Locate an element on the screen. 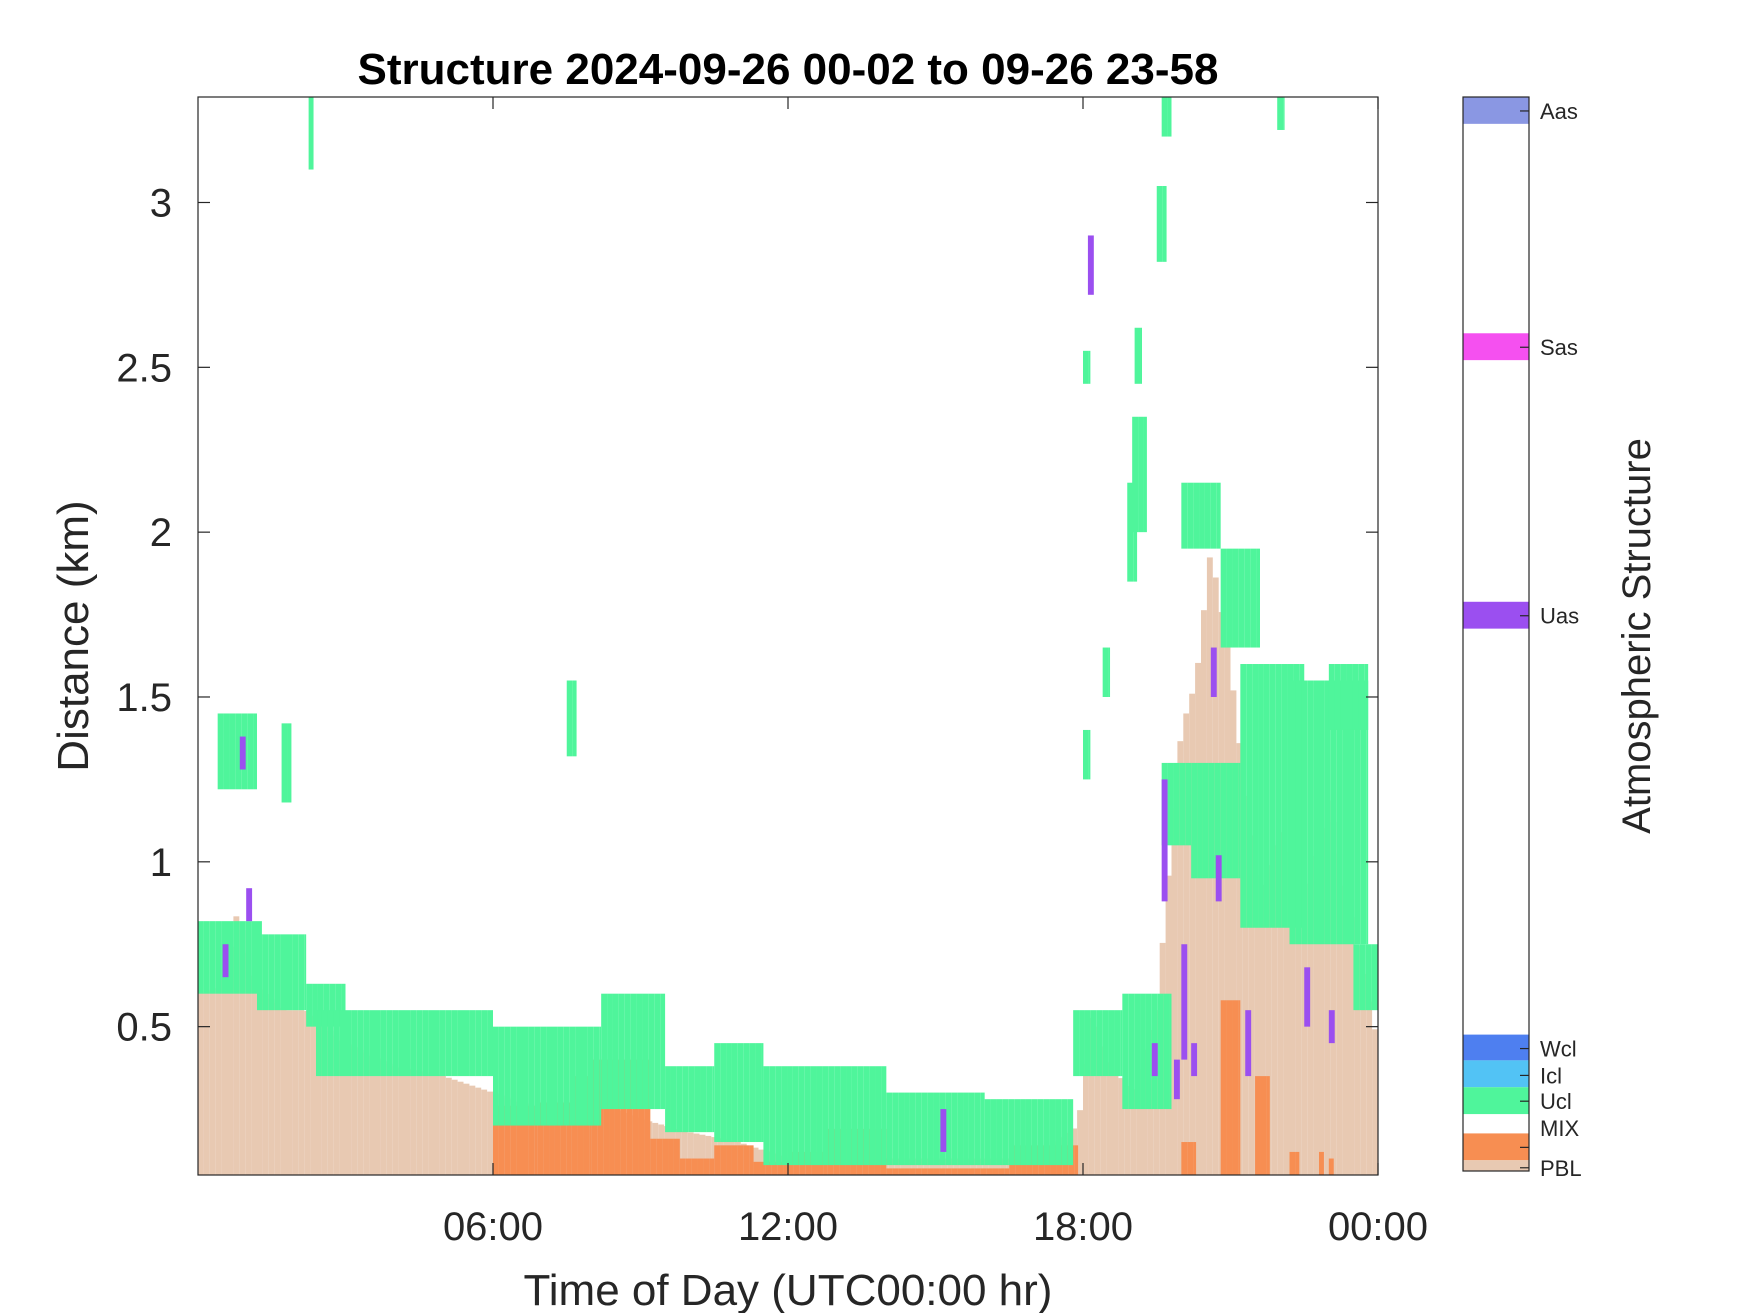 This screenshot has height=1313, width=1750. y-tick-label: 2 is located at coordinates (161, 533).